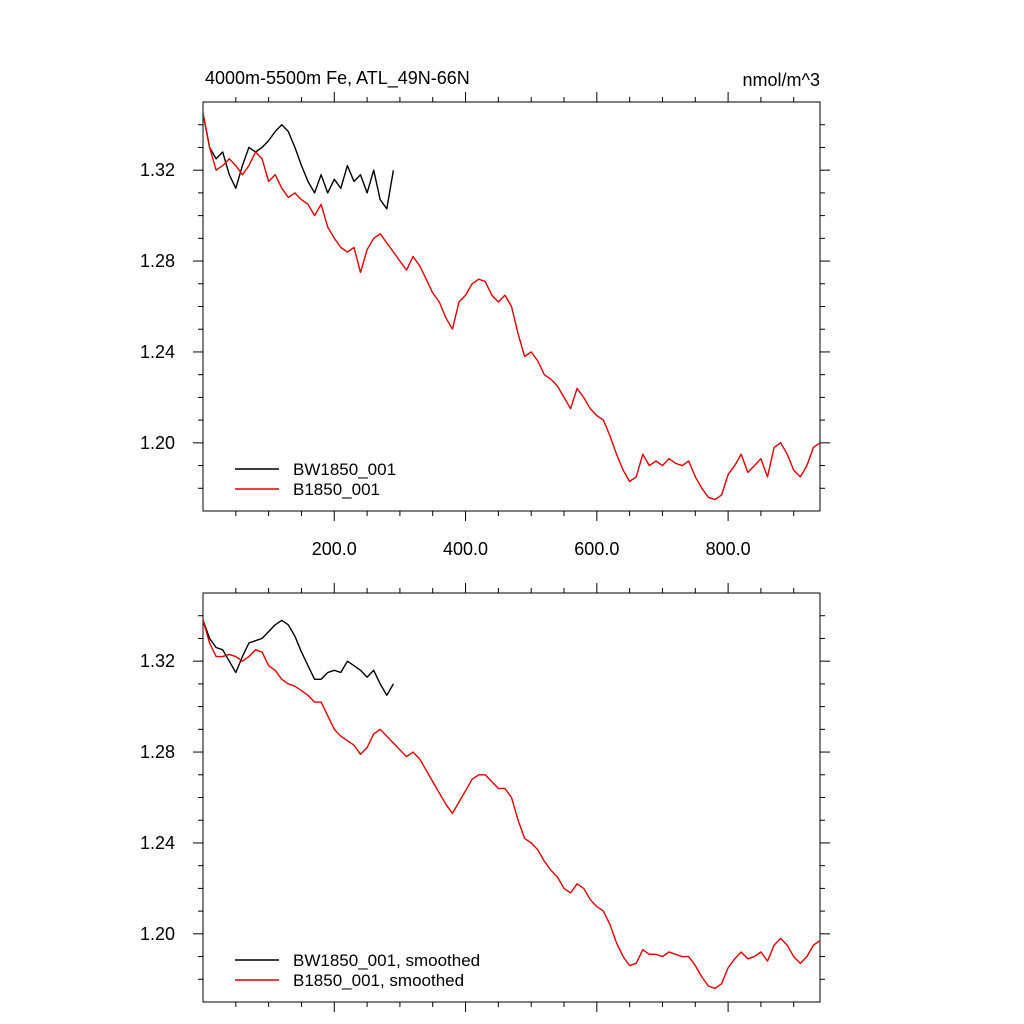  I want to click on x-tick-label: 400.0, so click(465, 549).